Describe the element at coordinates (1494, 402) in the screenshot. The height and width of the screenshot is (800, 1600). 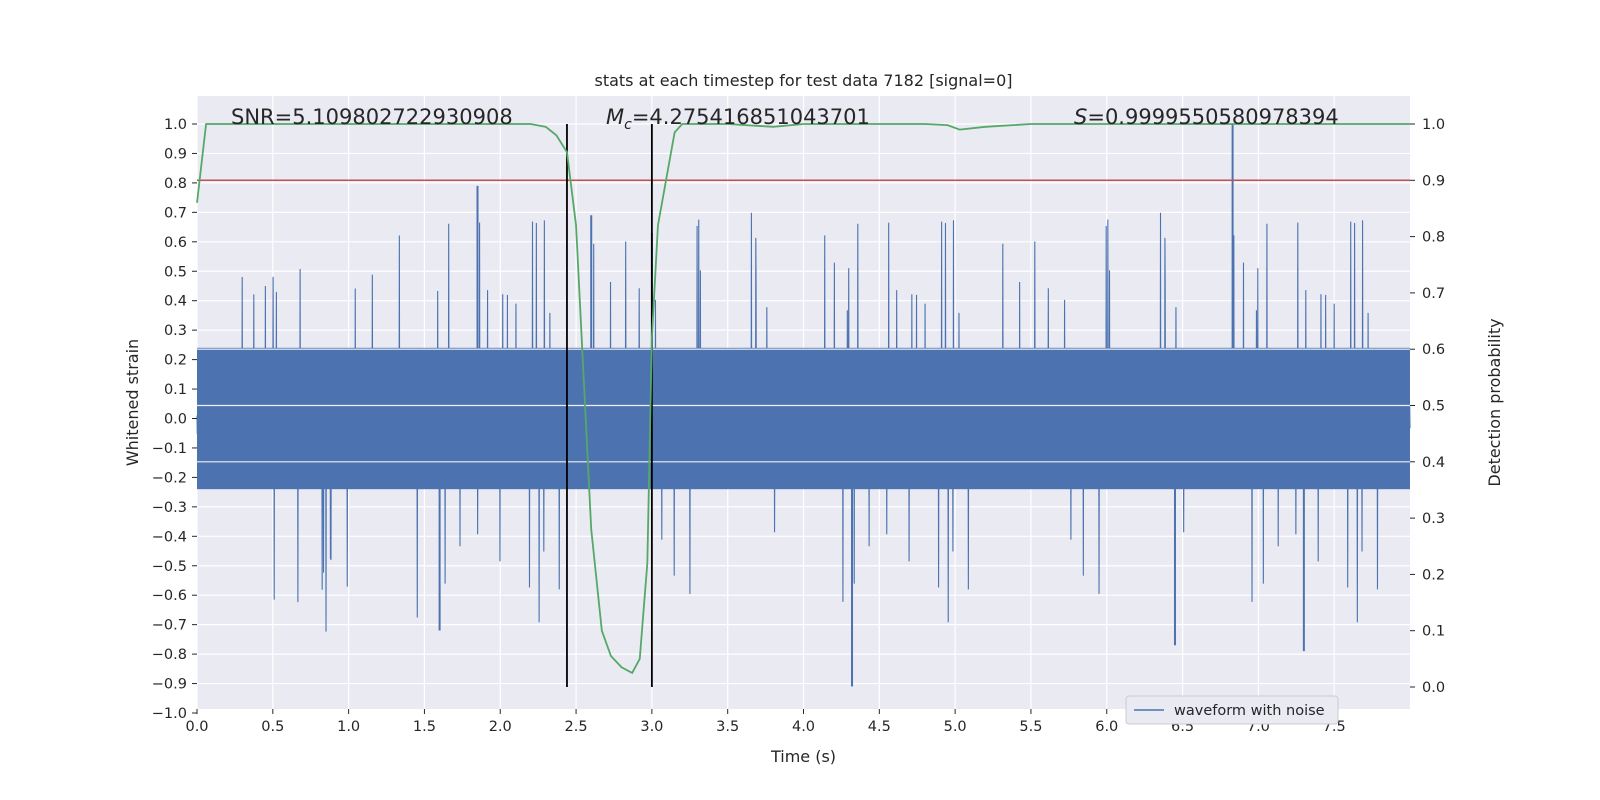
I see `y2-axis-label: Detection probability` at that location.